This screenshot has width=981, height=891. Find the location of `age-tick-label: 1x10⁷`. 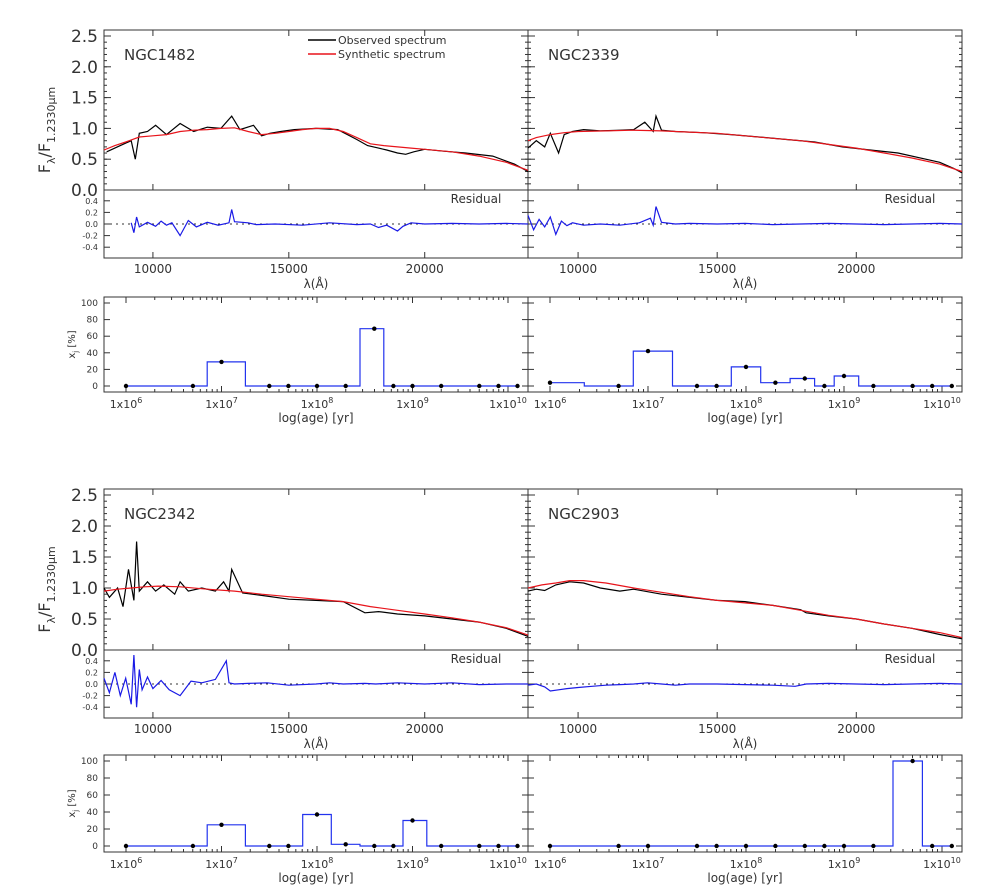

age-tick-label: 1x10⁷ is located at coordinates (648, 863).